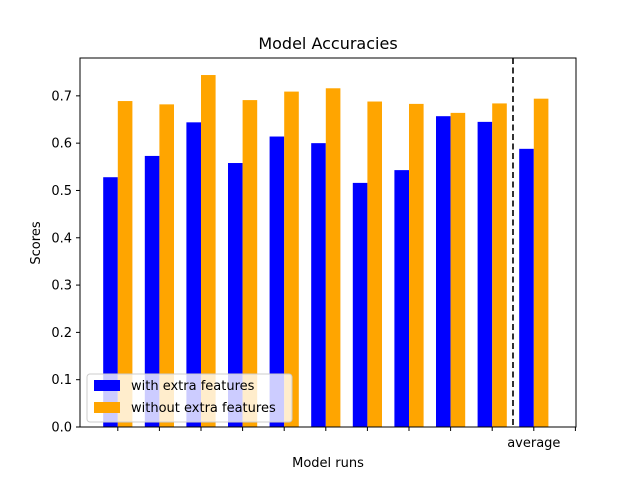 The image size is (640, 480). Describe the element at coordinates (36, 242) in the screenshot. I see `y-axis-label: Scores` at that location.